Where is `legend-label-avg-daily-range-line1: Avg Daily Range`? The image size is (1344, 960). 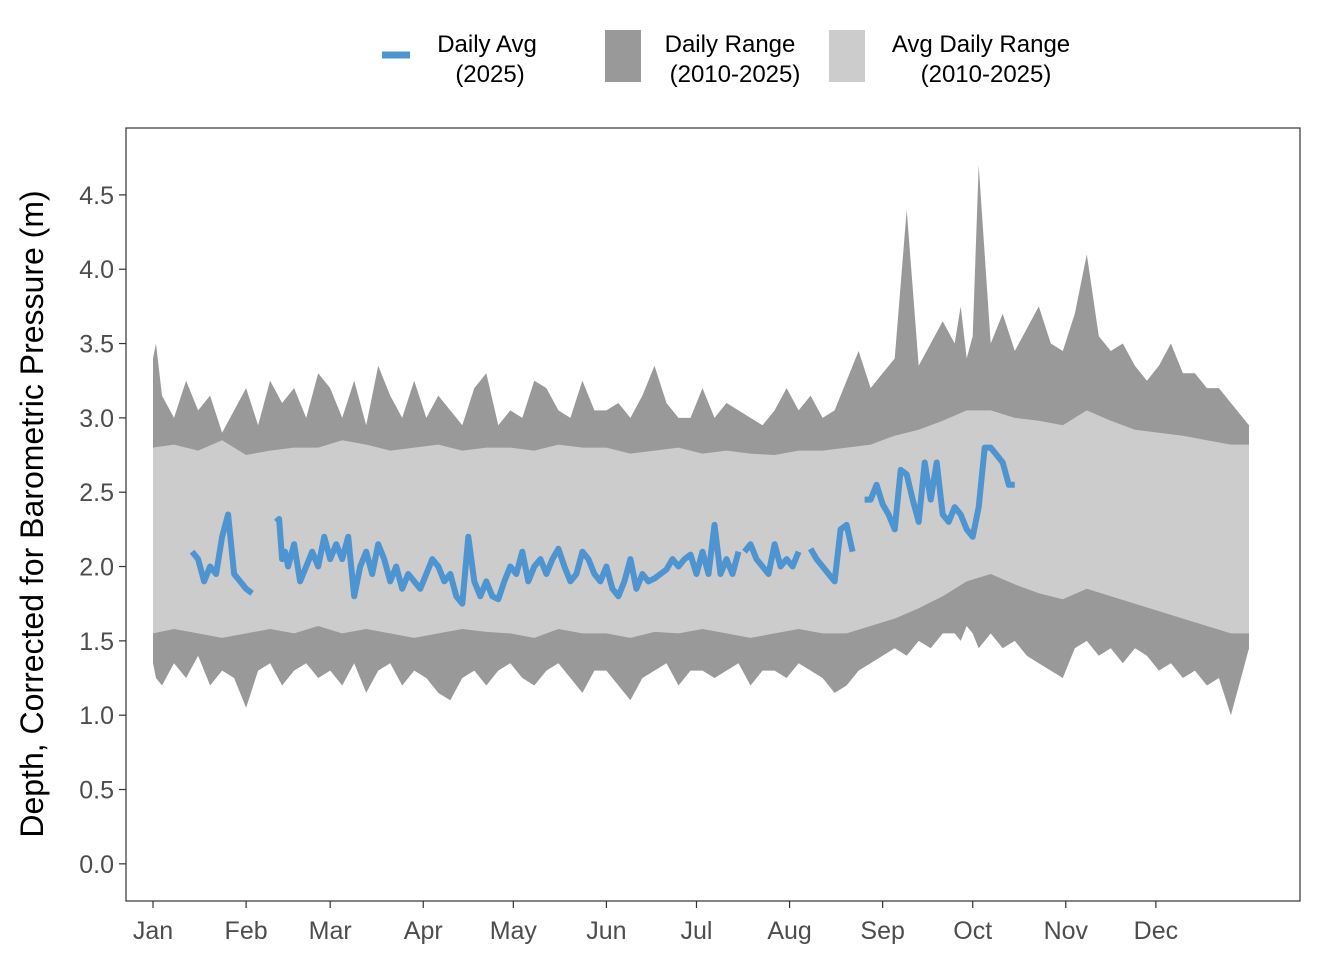 legend-label-avg-daily-range-line1: Avg Daily Range is located at coordinates (981, 44).